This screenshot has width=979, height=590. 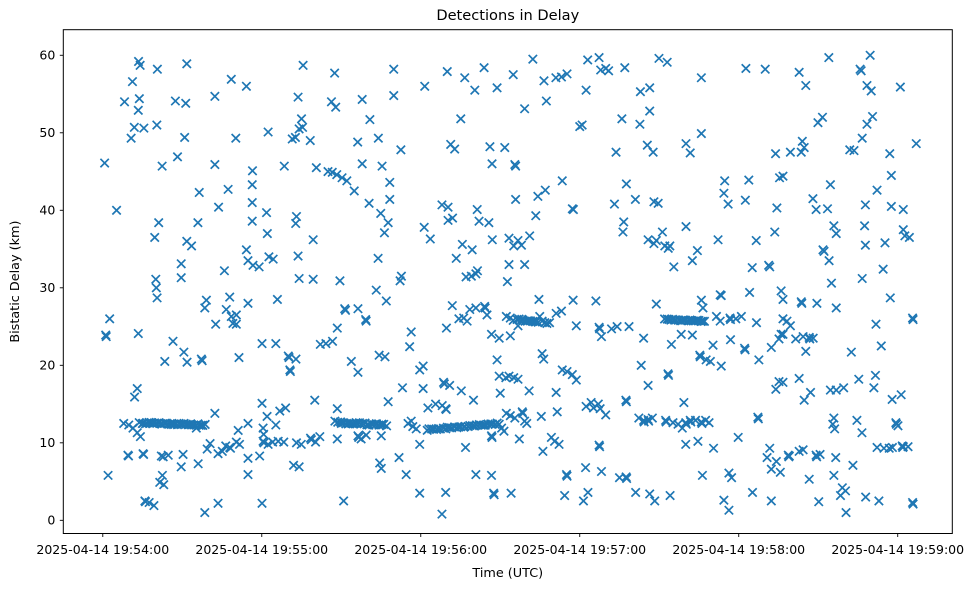 I want to click on x-tick-label: 2025-04-14 19:56:00, so click(x=420, y=549).